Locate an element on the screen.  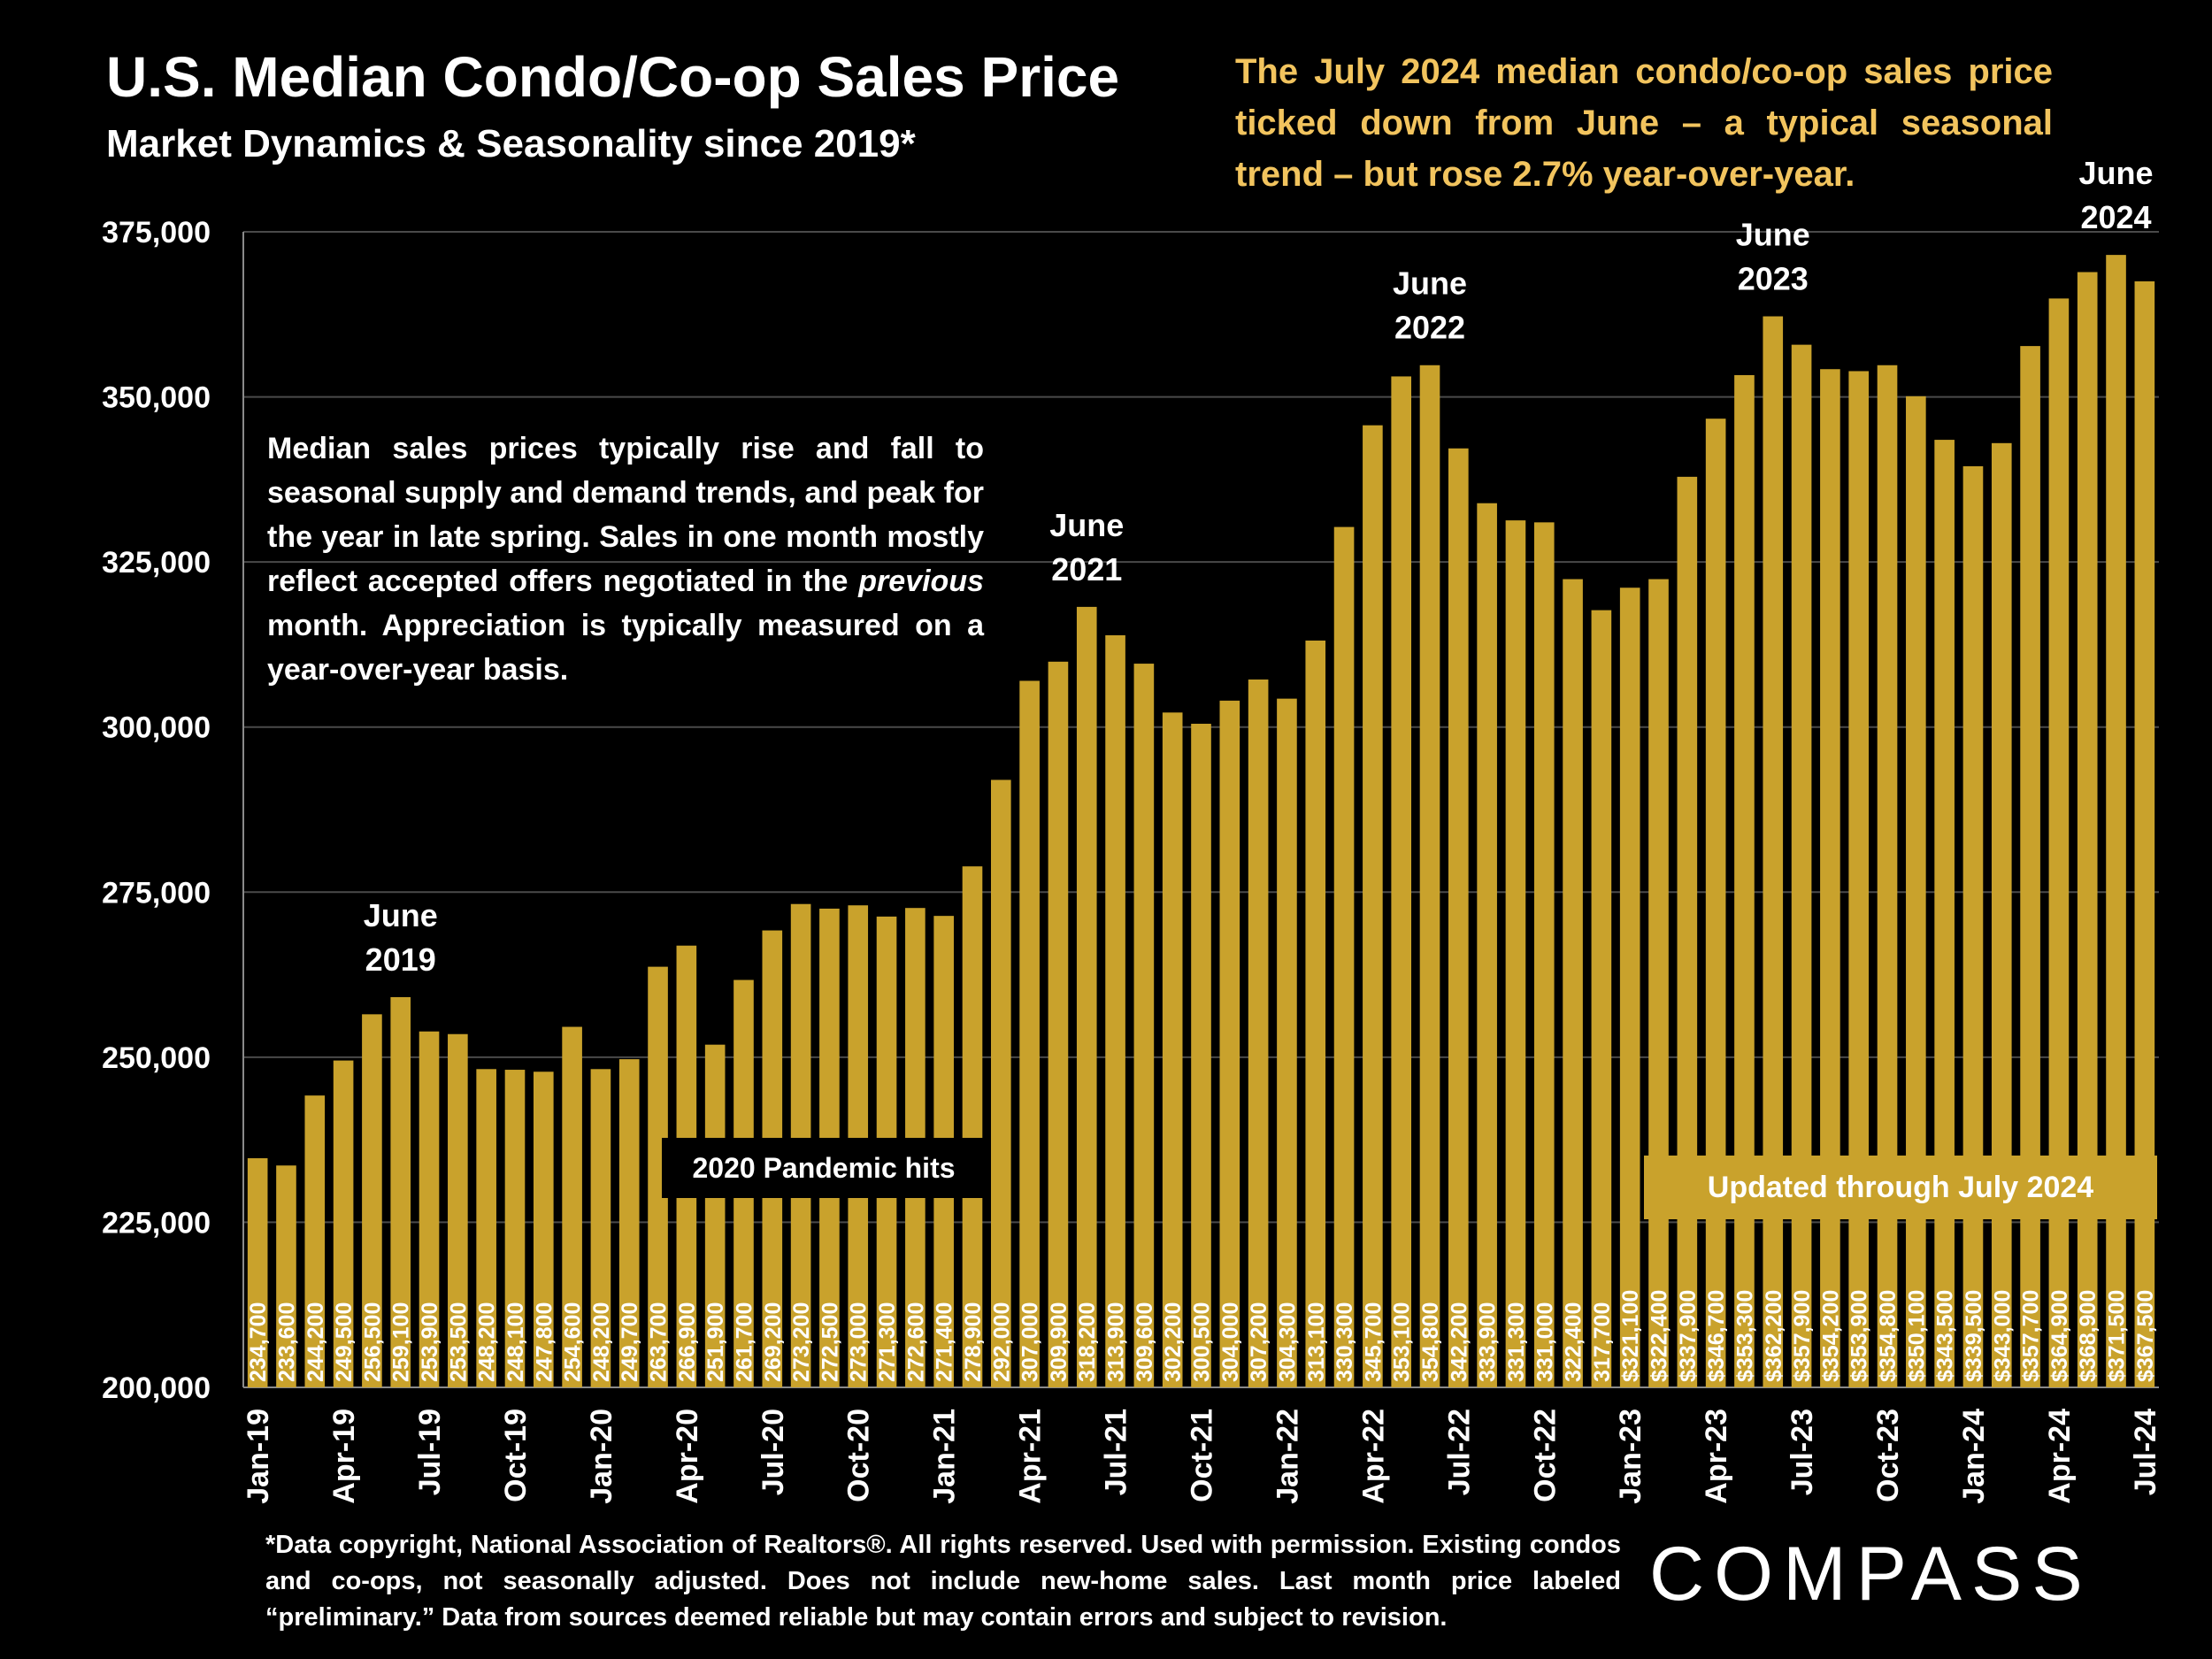
bar-data-label: 251,900 is located at coordinates (716, 1342).